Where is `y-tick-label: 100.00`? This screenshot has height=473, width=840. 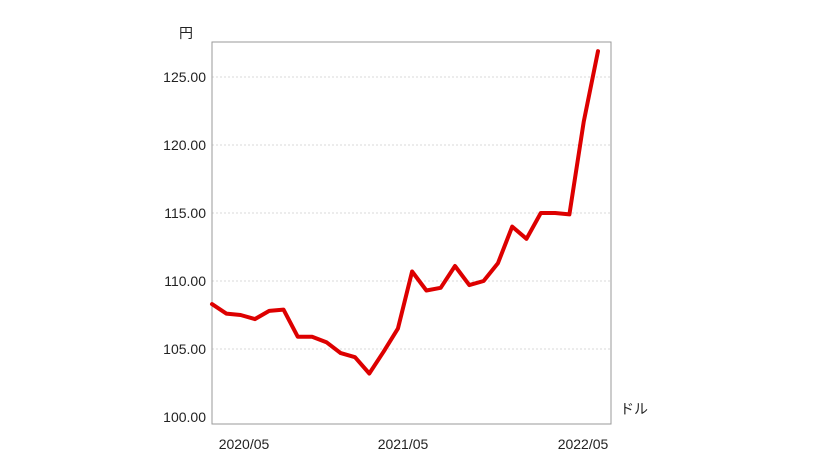
y-tick-label: 100.00 is located at coordinates (184, 417).